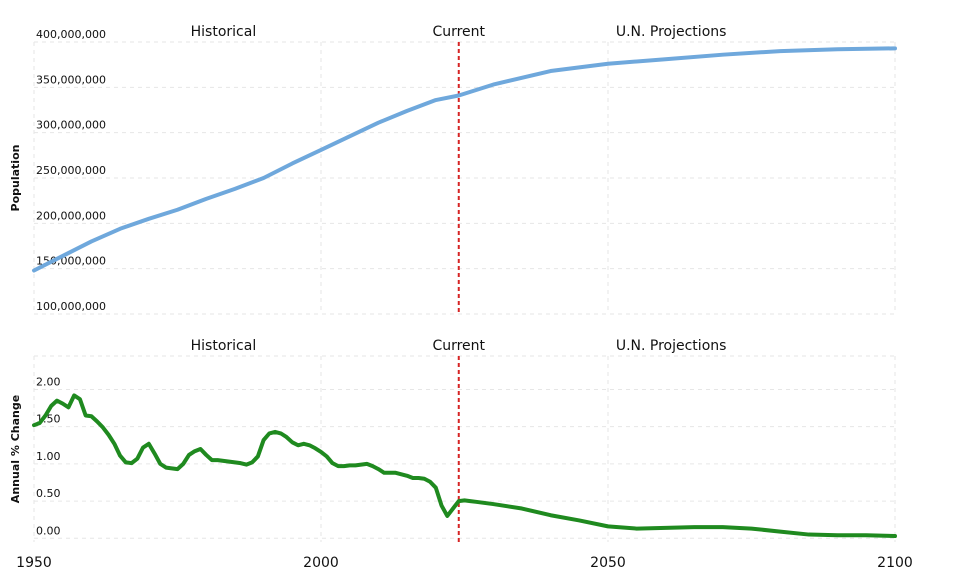  I want to click on annual-change-ytick-label: 2.00, so click(48, 381).